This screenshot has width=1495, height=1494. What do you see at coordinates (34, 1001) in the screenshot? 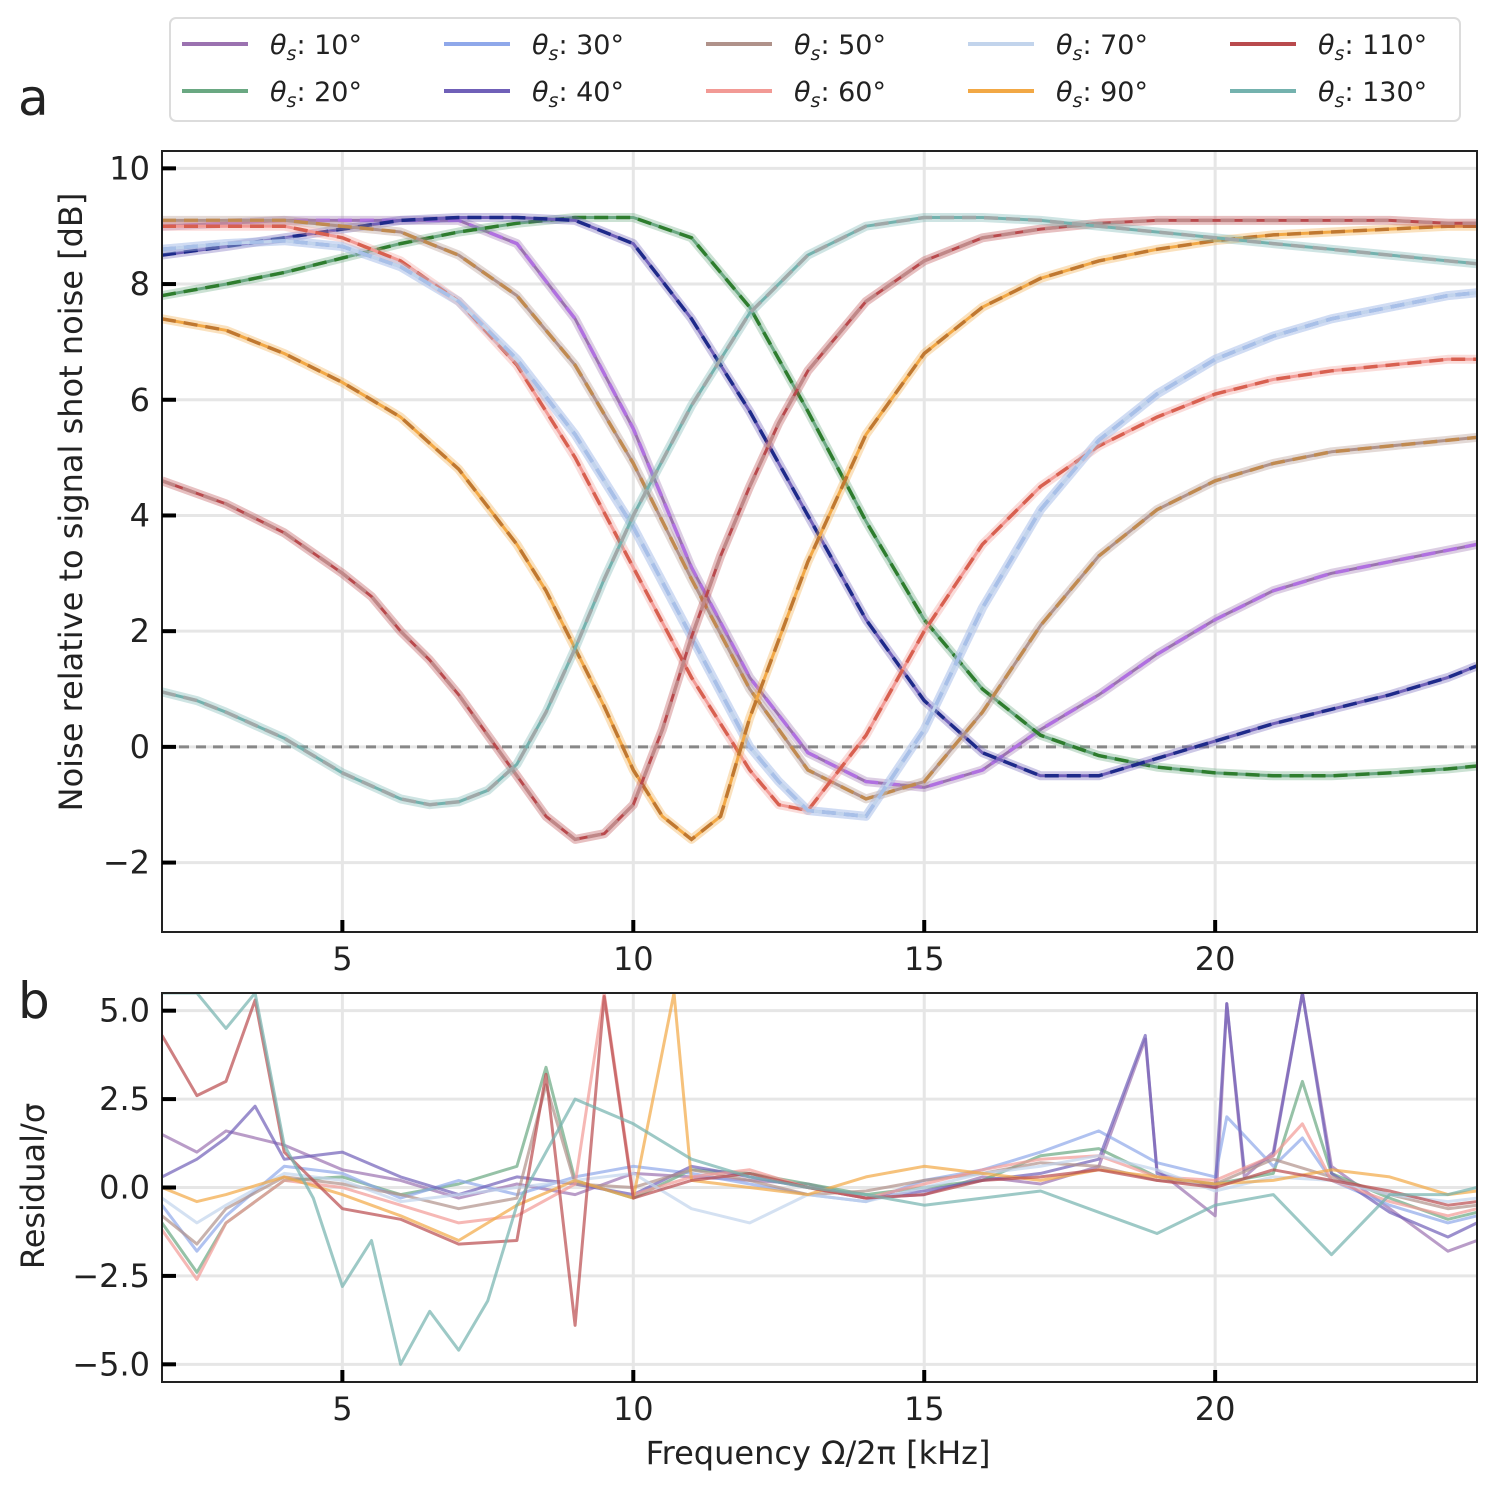
I see `panel-label-b: b` at bounding box center [34, 1001].